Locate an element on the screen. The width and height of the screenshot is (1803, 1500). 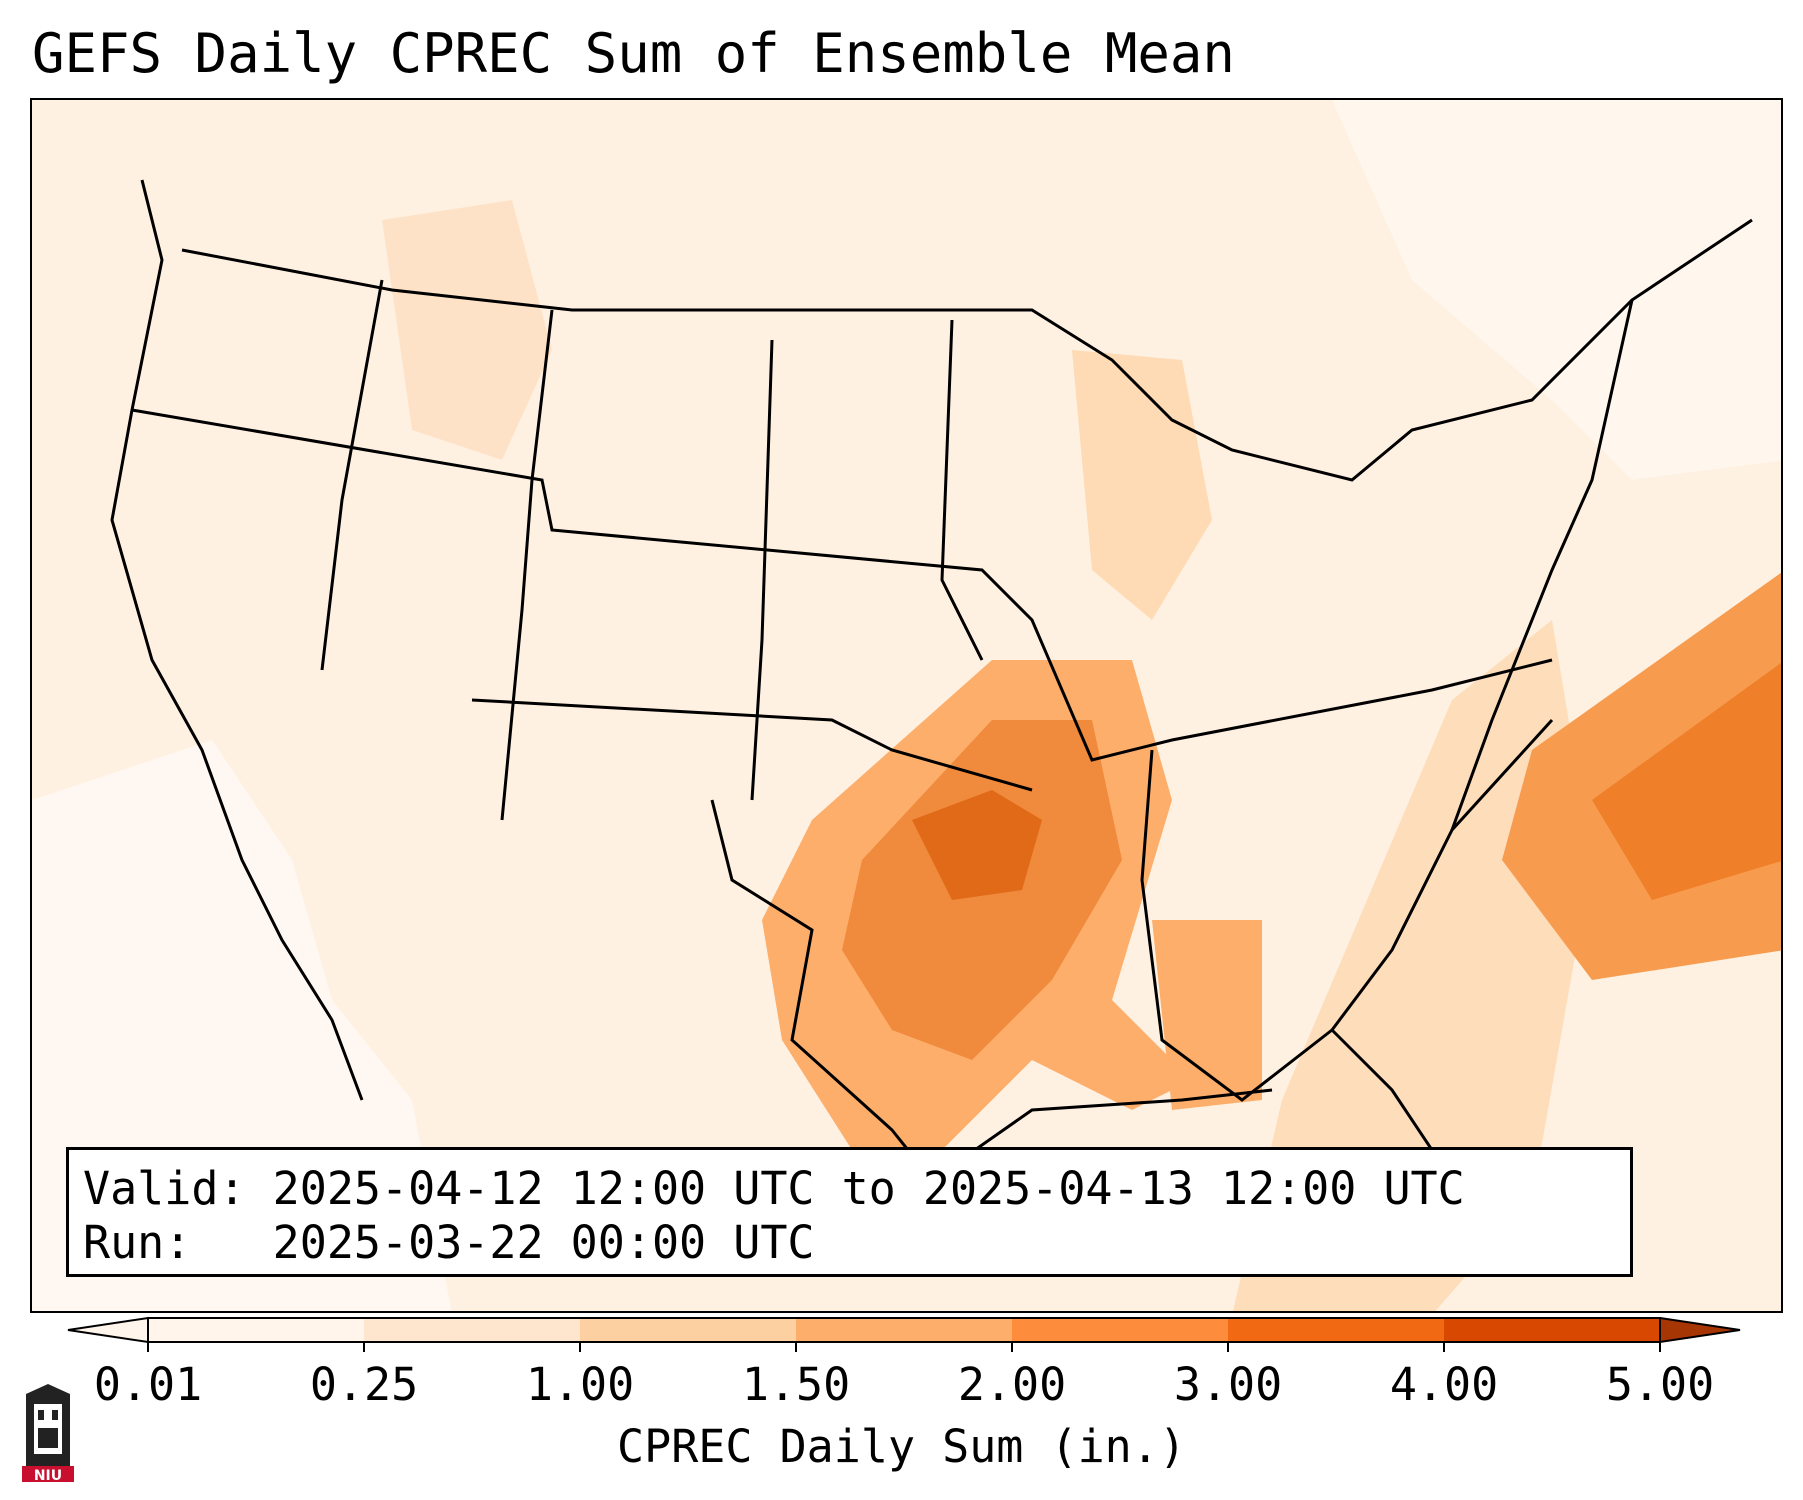
colorbar-tick-label: 4.00 is located at coordinates (1444, 1384).